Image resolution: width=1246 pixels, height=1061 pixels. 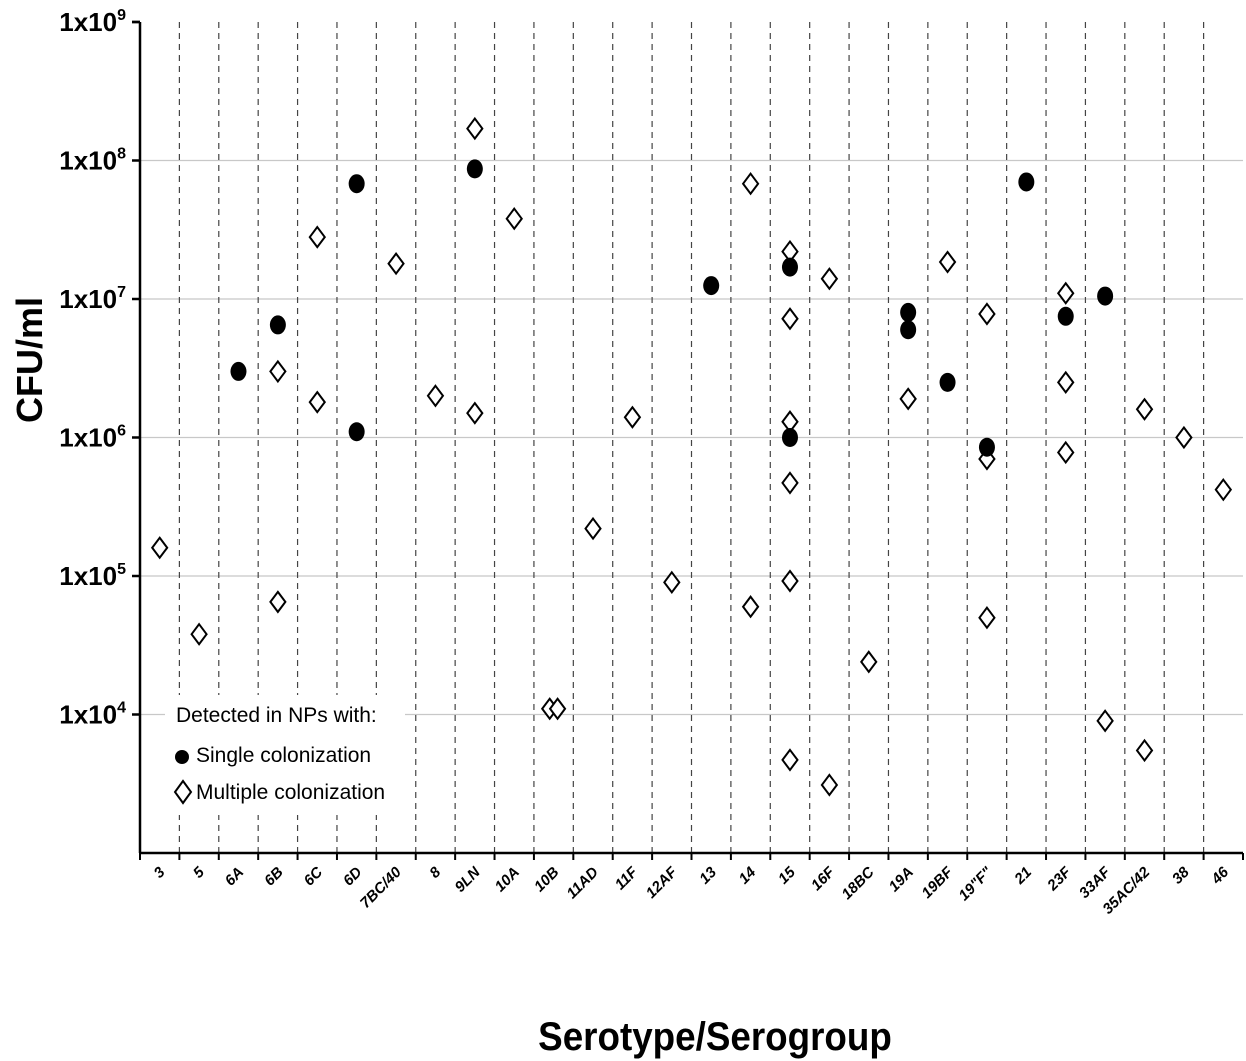 What do you see at coordinates (29, 360) in the screenshot?
I see `y-axis-title: CFU/ml` at bounding box center [29, 360].